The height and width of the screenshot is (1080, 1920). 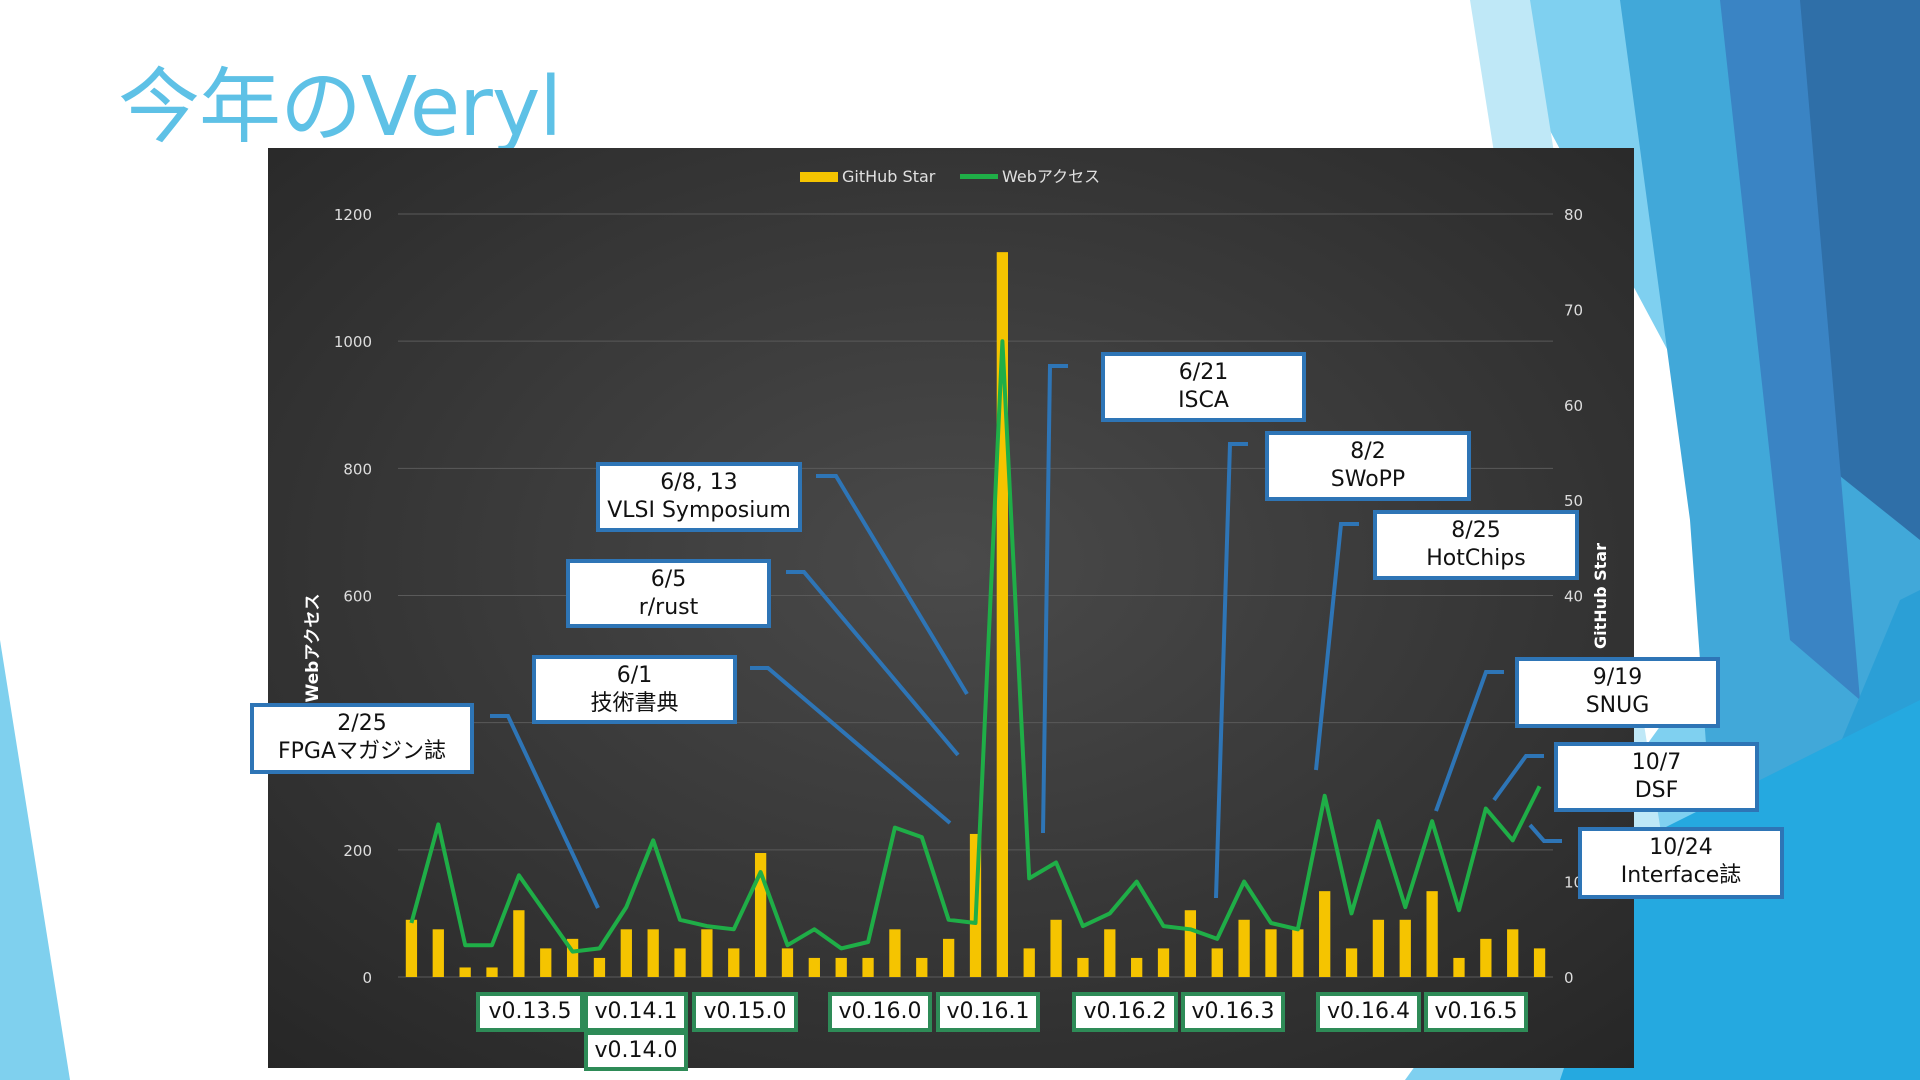 What do you see at coordinates (950, 176) in the screenshot?
I see `legend: GitHub Star Webアクセス` at bounding box center [950, 176].